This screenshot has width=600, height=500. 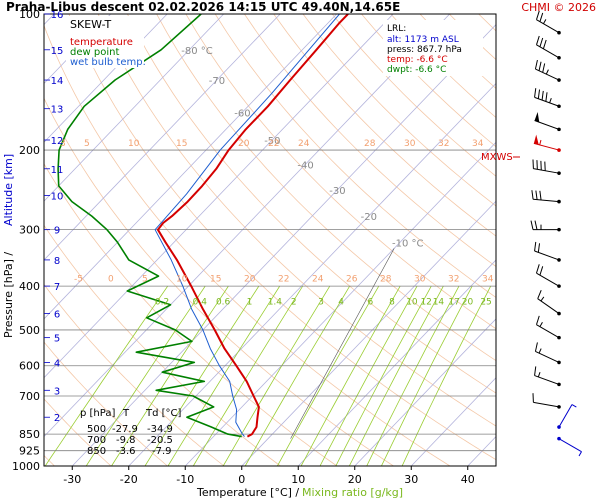 What do you see at coordinates (163, 413) in the screenshot?
I see `table-header-td: Td [°C]` at bounding box center [163, 413].